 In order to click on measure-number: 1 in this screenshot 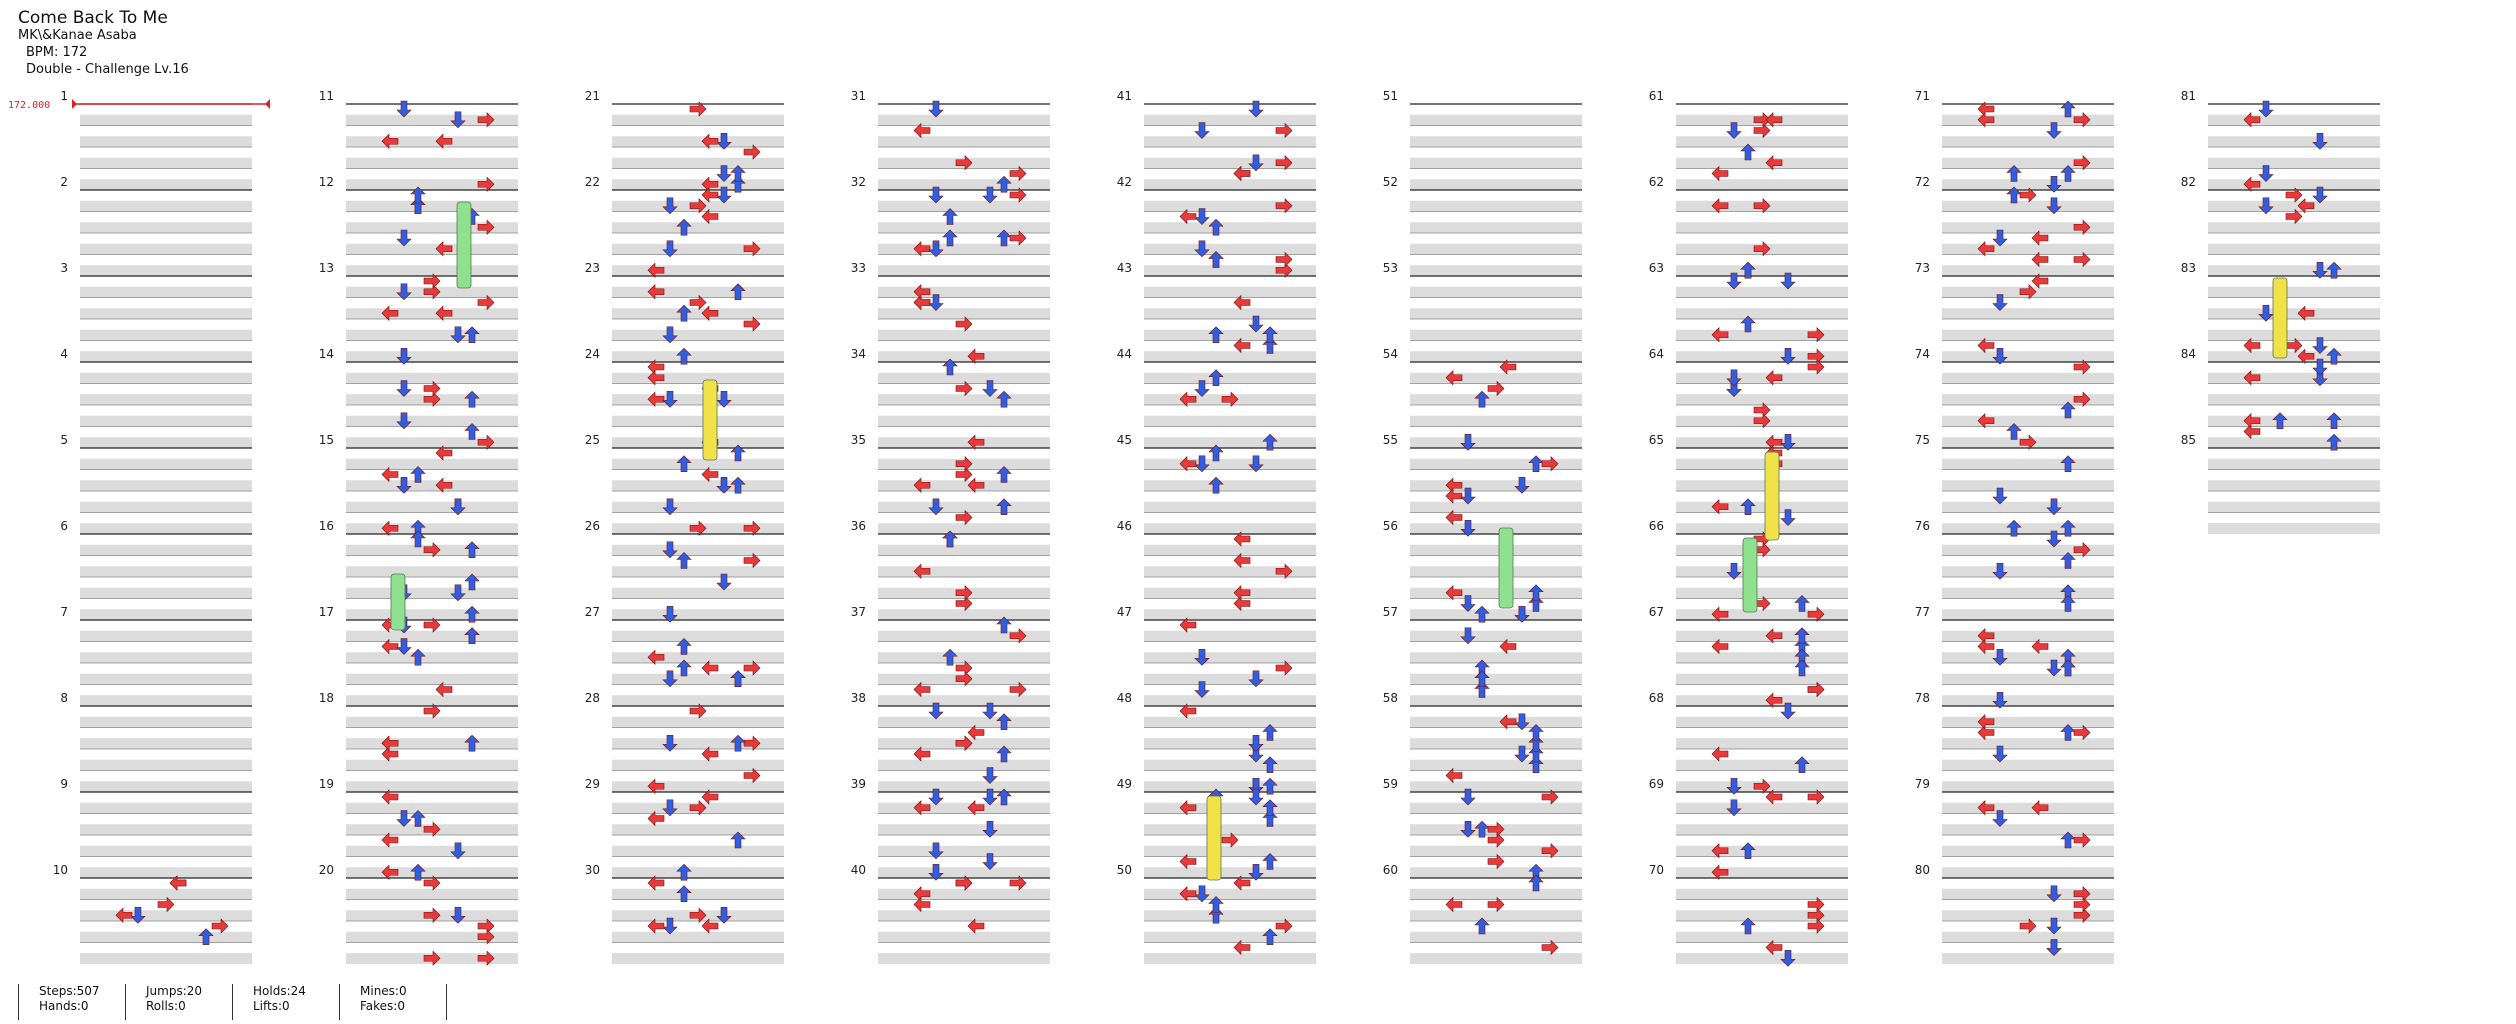, I will do `click(64, 96)`.